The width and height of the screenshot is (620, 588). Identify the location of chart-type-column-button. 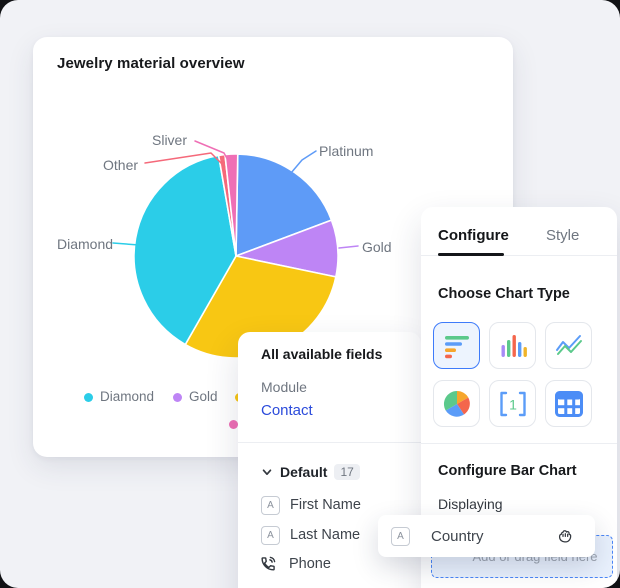
(512, 345).